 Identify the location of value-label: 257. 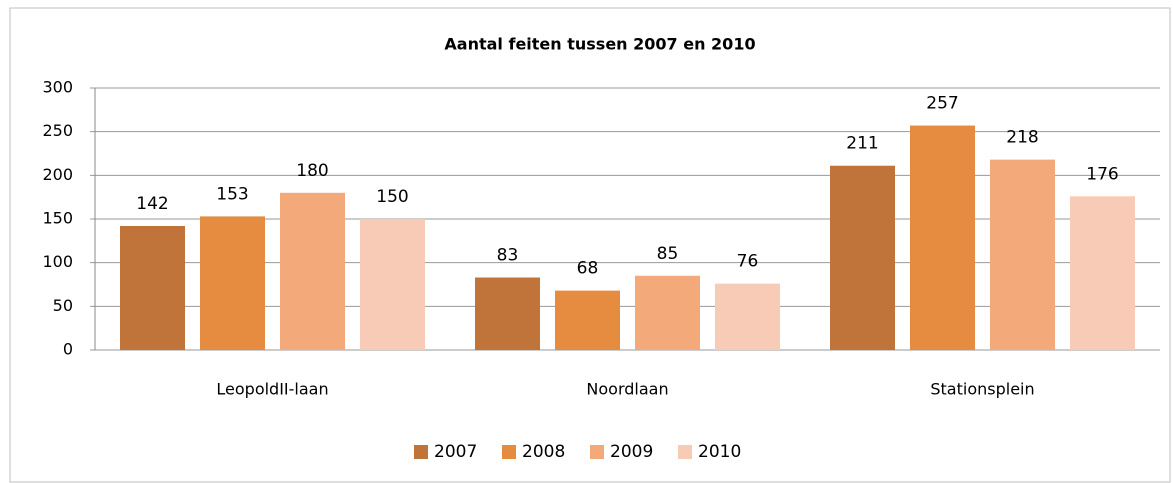
(942, 104).